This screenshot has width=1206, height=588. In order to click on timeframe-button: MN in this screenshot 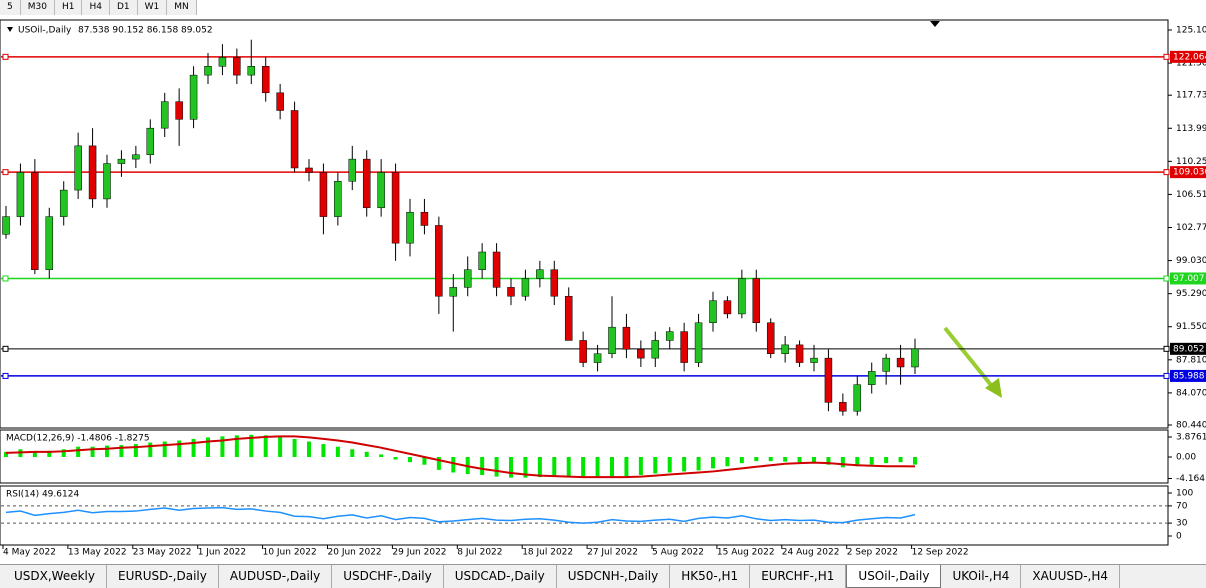, I will do `click(182, 7)`.